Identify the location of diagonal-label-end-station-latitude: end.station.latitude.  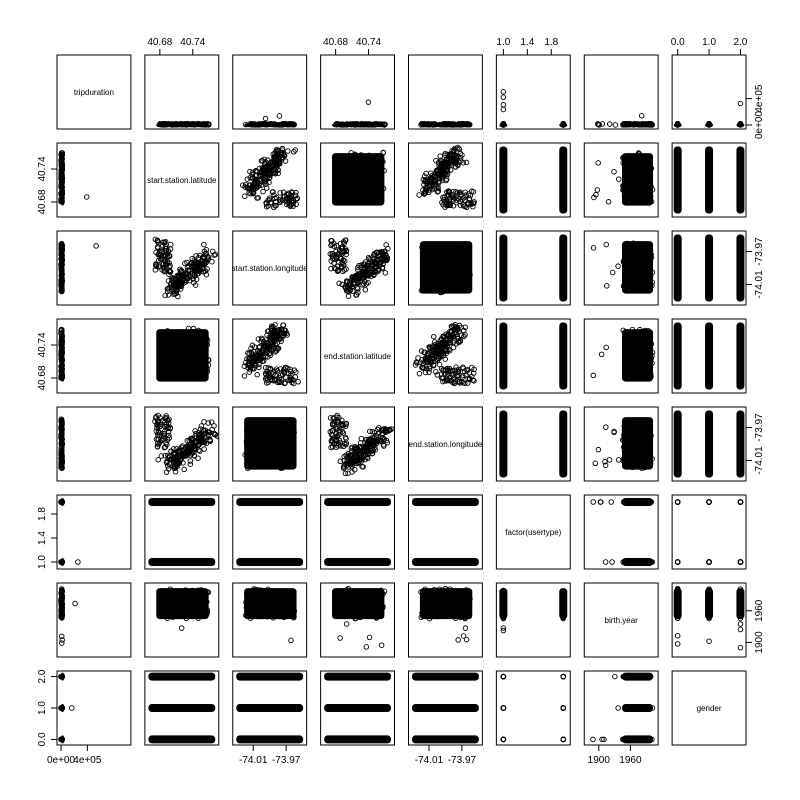
(358, 356).